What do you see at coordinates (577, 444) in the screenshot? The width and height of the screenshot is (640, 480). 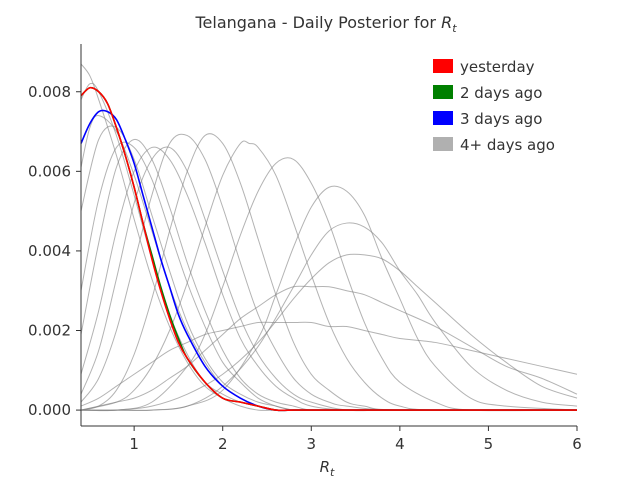 I see `x-tick-label: 6` at bounding box center [577, 444].